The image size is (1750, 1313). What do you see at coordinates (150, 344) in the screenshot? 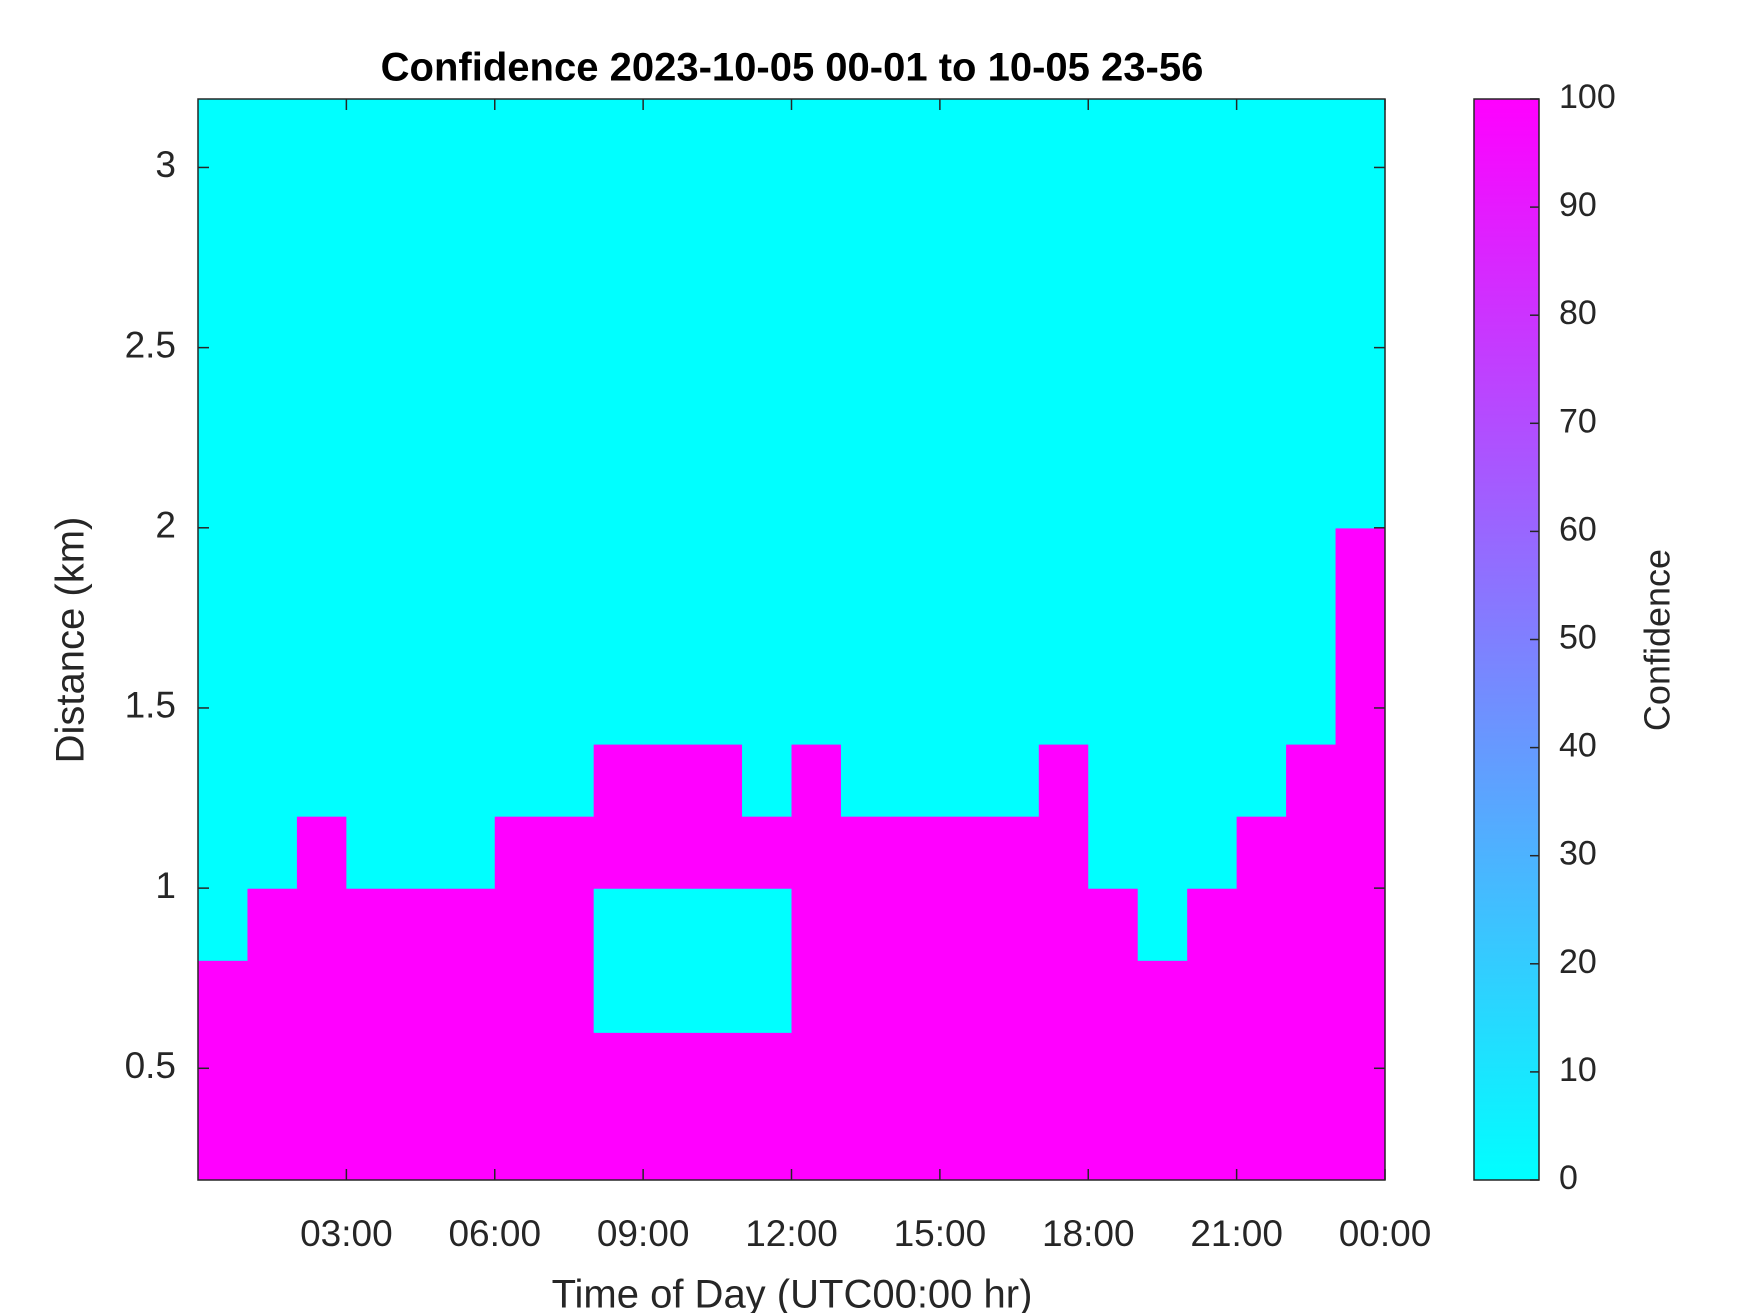
I see `y-tick-label: 2.5` at bounding box center [150, 344].